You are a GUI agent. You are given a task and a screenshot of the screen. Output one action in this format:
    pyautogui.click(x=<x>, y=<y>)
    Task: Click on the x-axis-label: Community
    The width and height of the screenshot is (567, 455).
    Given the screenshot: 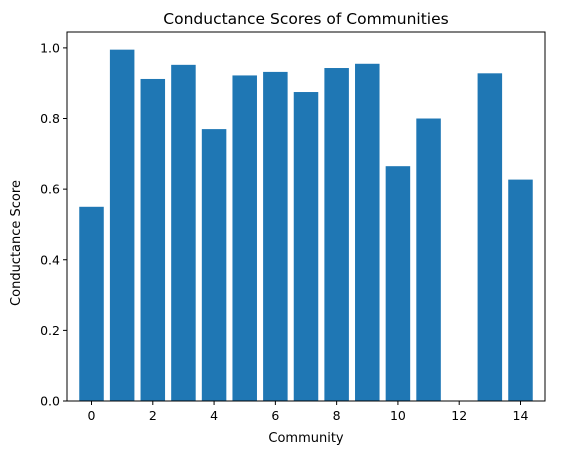 What is the action you would take?
    pyautogui.click(x=306, y=438)
    